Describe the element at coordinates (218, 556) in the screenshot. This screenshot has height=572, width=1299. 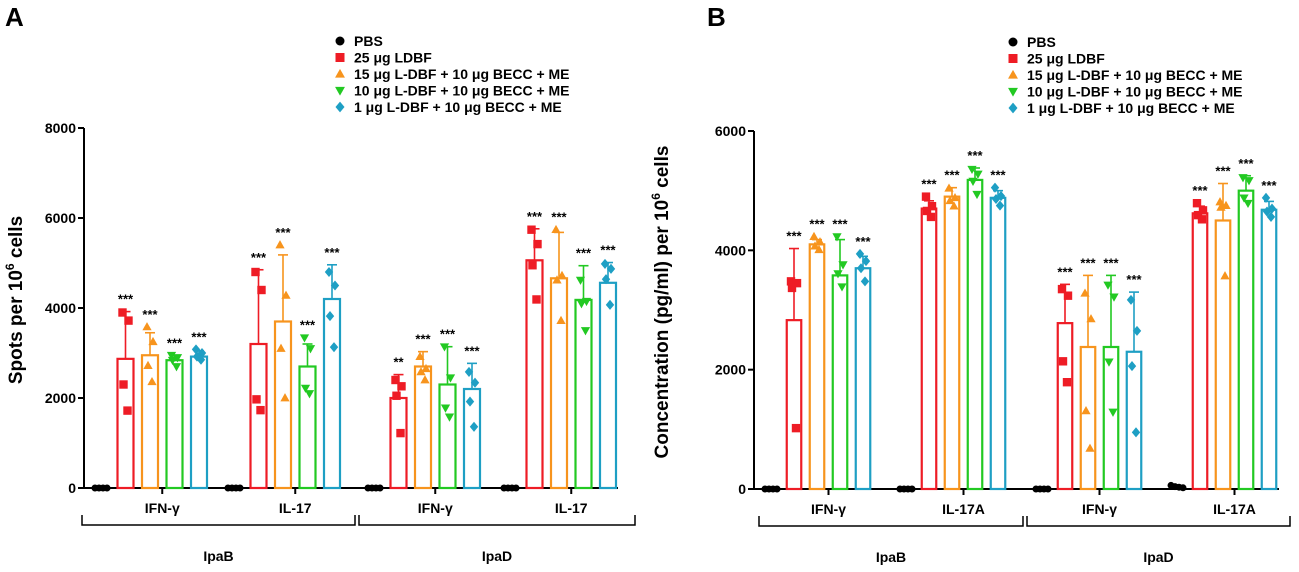
I see `category-label: IpaB` at that location.